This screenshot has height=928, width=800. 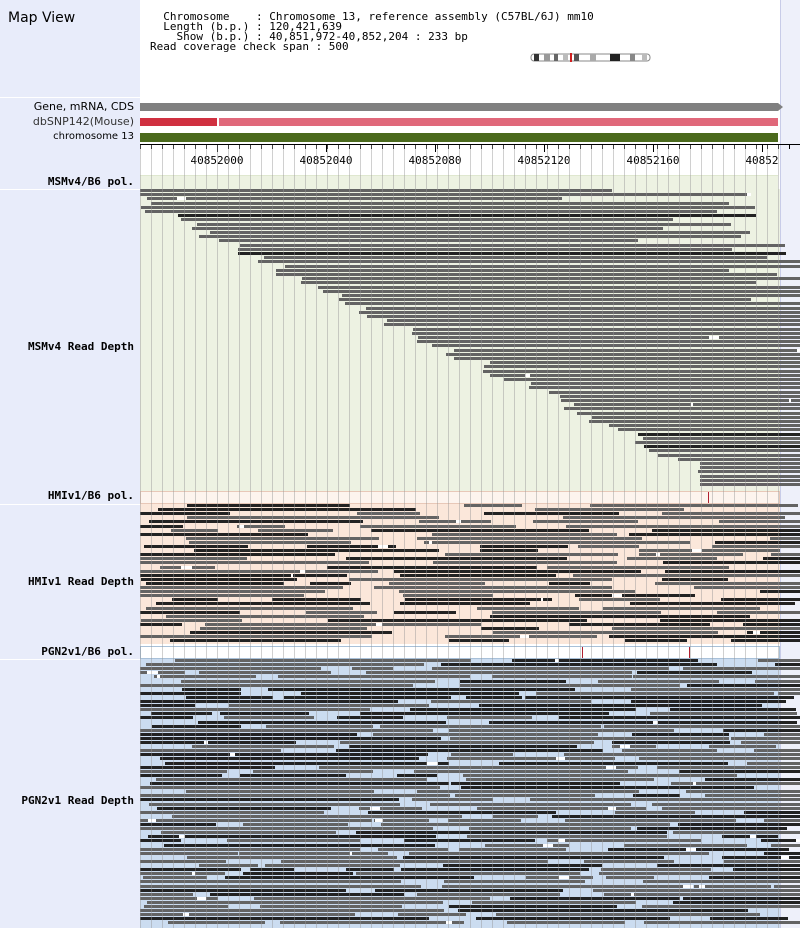 I want to click on snp-highlight, so click(x=178, y=122).